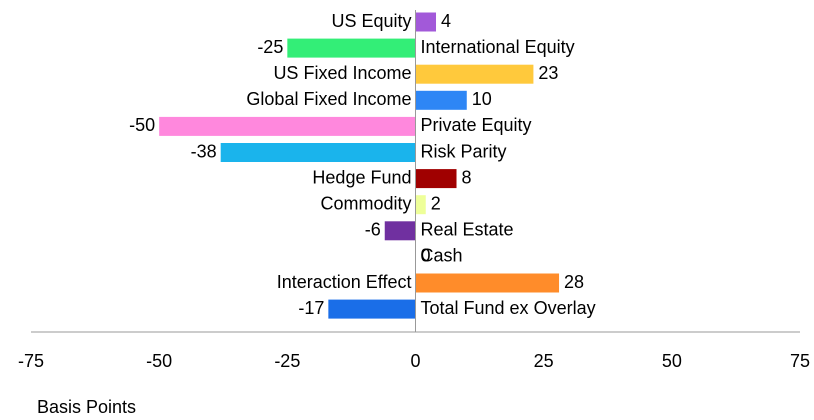  I want to click on y-tick-label: US Fixed Income, so click(342, 73).